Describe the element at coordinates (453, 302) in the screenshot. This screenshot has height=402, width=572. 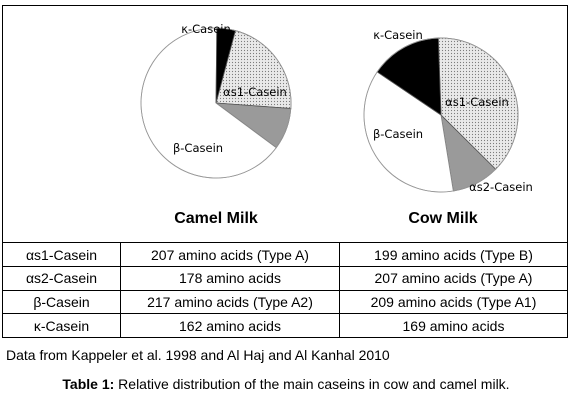
I see `cow-value-cell: 209 amino acids (Type A1)` at that location.